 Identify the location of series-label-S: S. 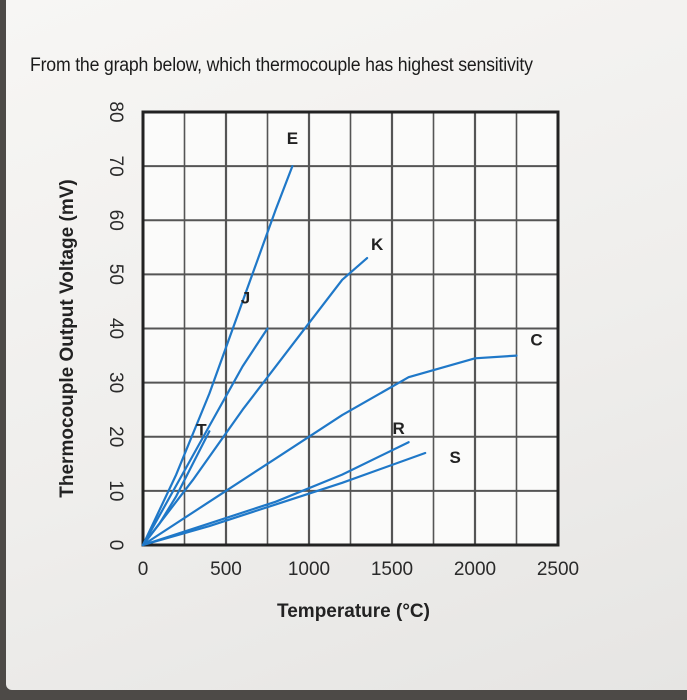
(455, 457).